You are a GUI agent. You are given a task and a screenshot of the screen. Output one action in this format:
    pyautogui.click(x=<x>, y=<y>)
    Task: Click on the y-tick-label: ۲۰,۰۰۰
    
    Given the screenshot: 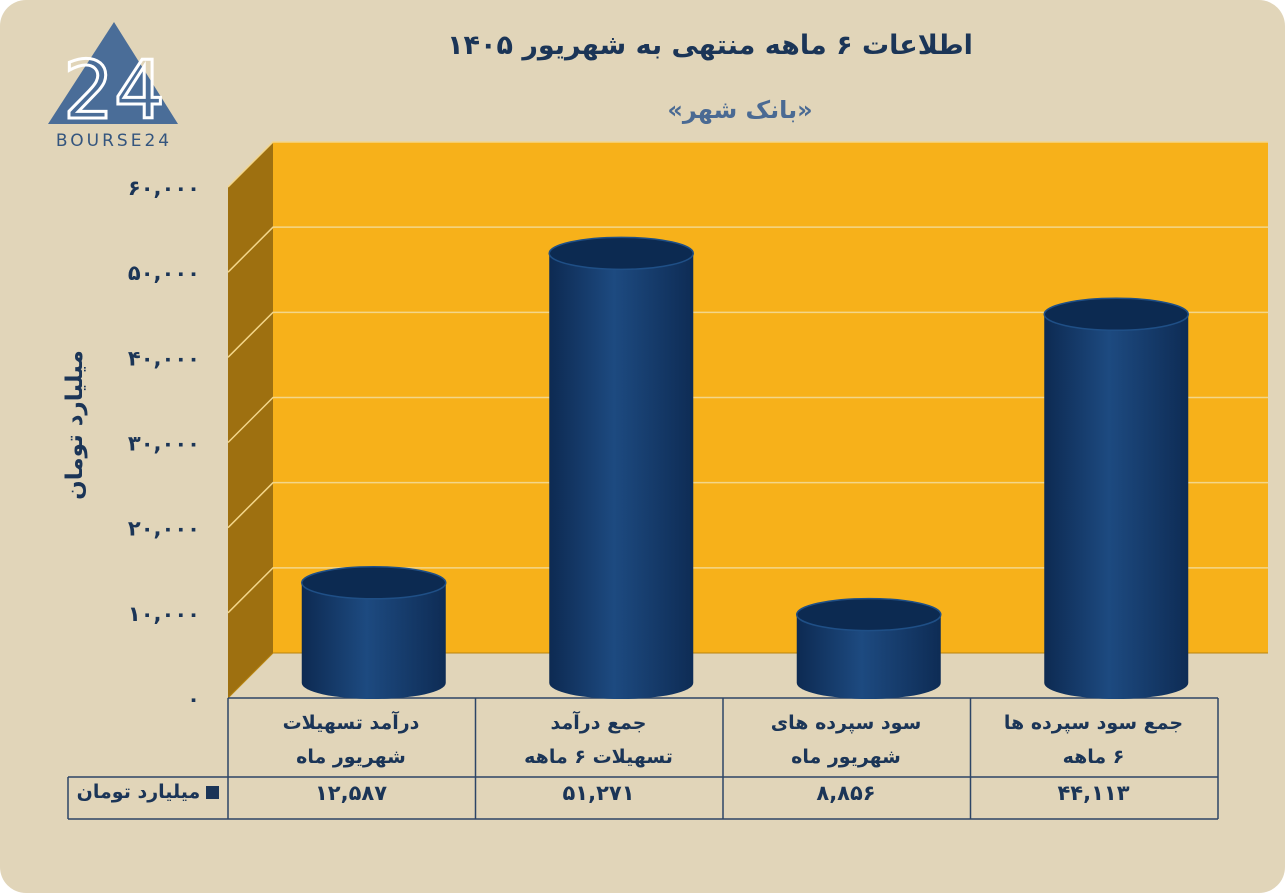 What is the action you would take?
    pyautogui.click(x=164, y=529)
    